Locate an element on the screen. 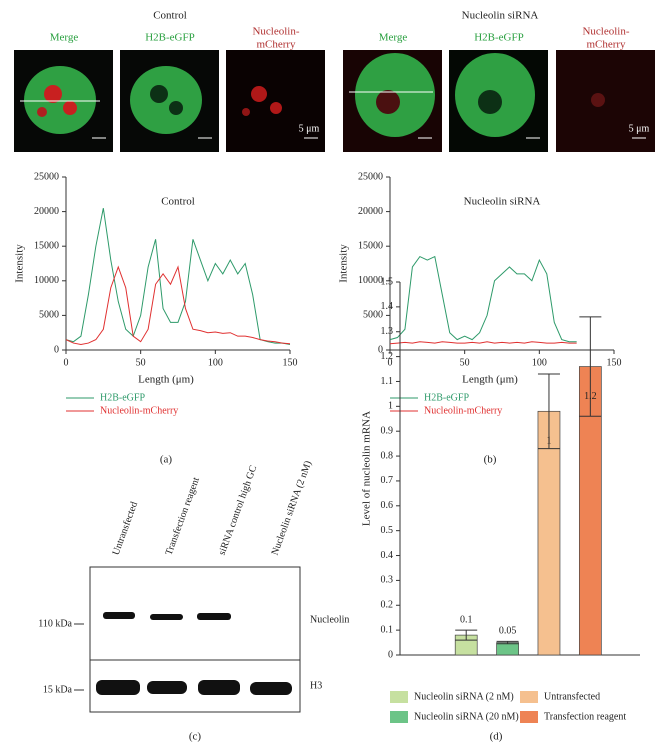  western-blot is located at coordinates (187, 639).